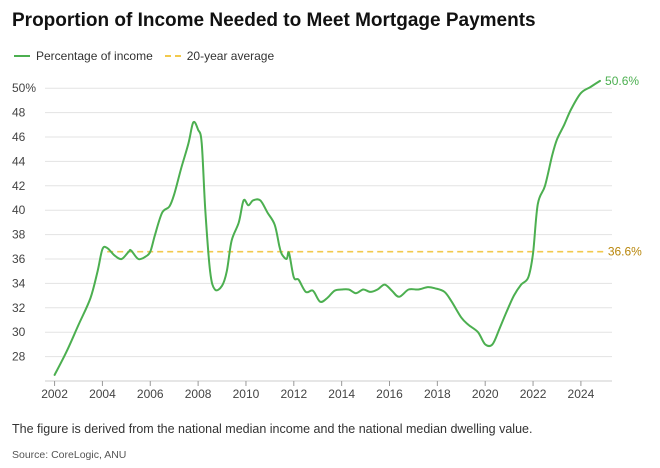 This screenshot has height=468, width=660. I want to click on x-tick-label-2018: 2018, so click(437, 394).